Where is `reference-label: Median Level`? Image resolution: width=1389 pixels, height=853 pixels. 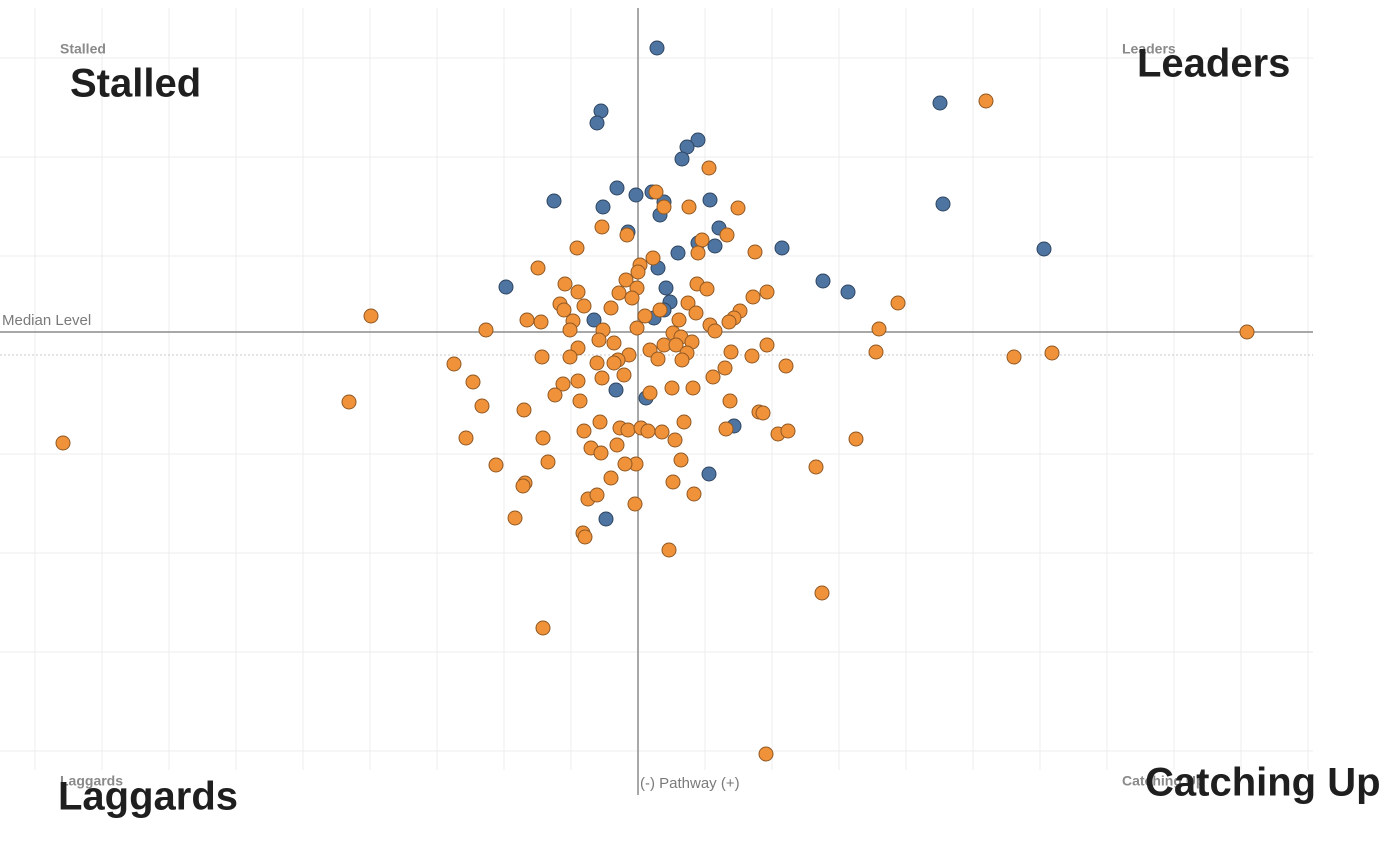
reference-label: Median Level is located at coordinates (46, 320).